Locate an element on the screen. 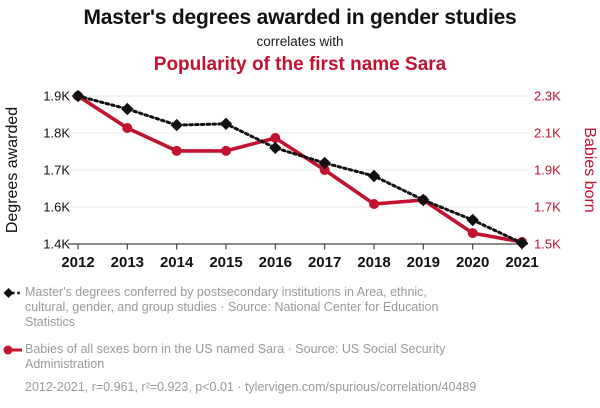 The width and height of the screenshot is (600, 408). svg-text: 2012 is located at coordinates (77, 262).